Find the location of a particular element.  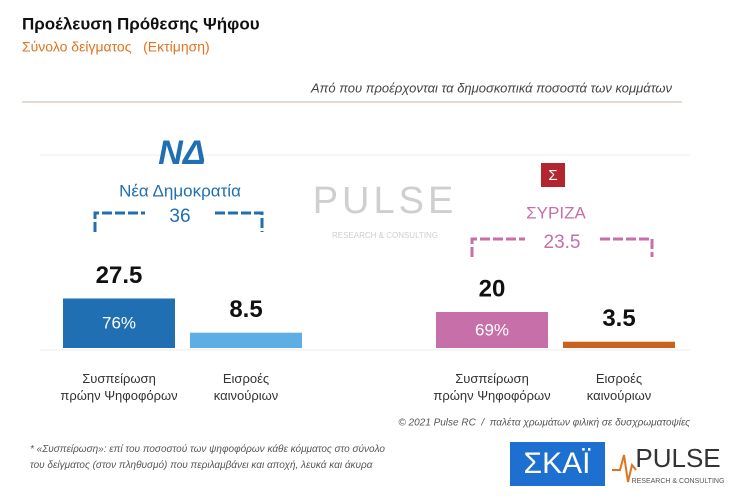

broadcaster-logo-bg is located at coordinates (557, 464).